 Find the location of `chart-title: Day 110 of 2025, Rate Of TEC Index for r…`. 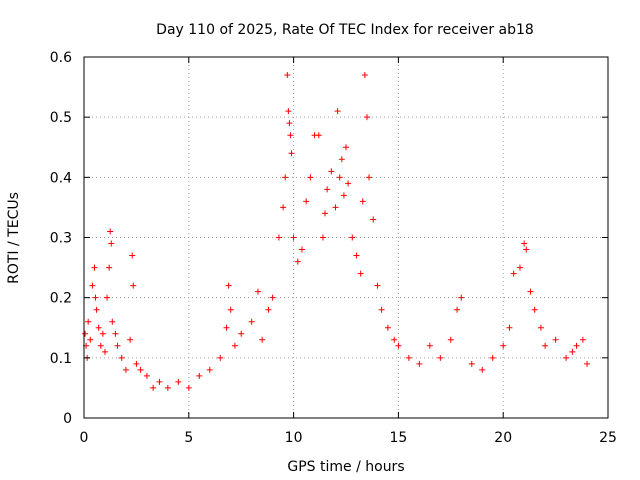

chart-title: Day 110 of 2025, Rate Of TEC Index for r… is located at coordinates (345, 30).